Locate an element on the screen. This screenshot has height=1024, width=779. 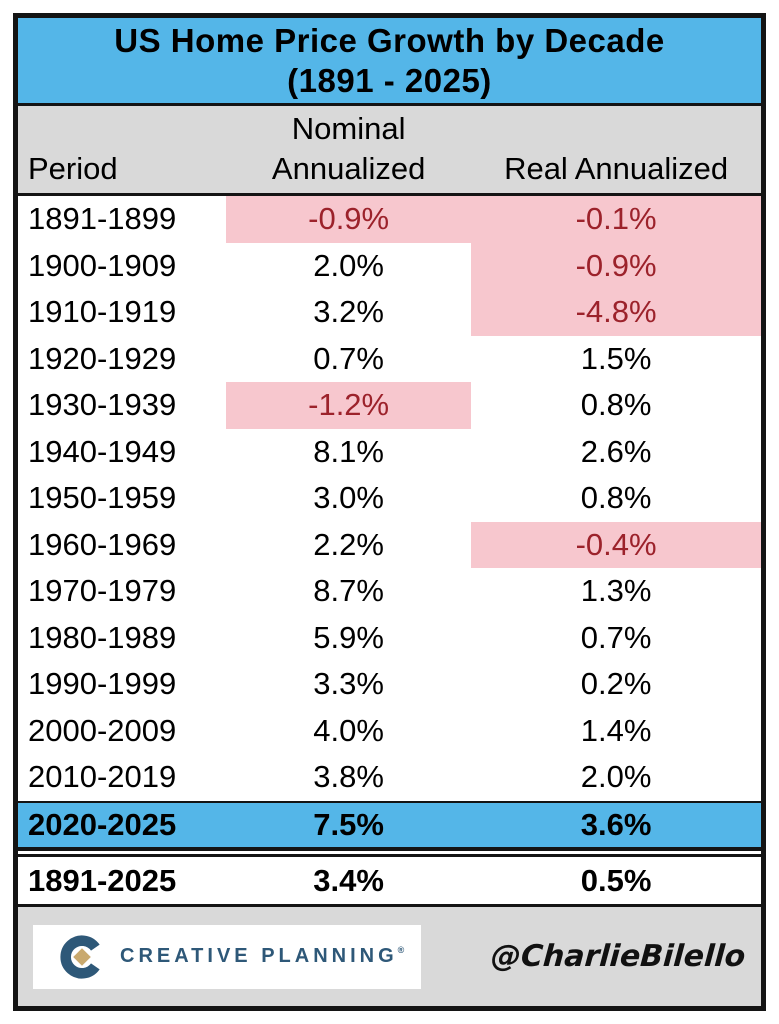
period-cell: 1980-1989 is located at coordinates (102, 637).